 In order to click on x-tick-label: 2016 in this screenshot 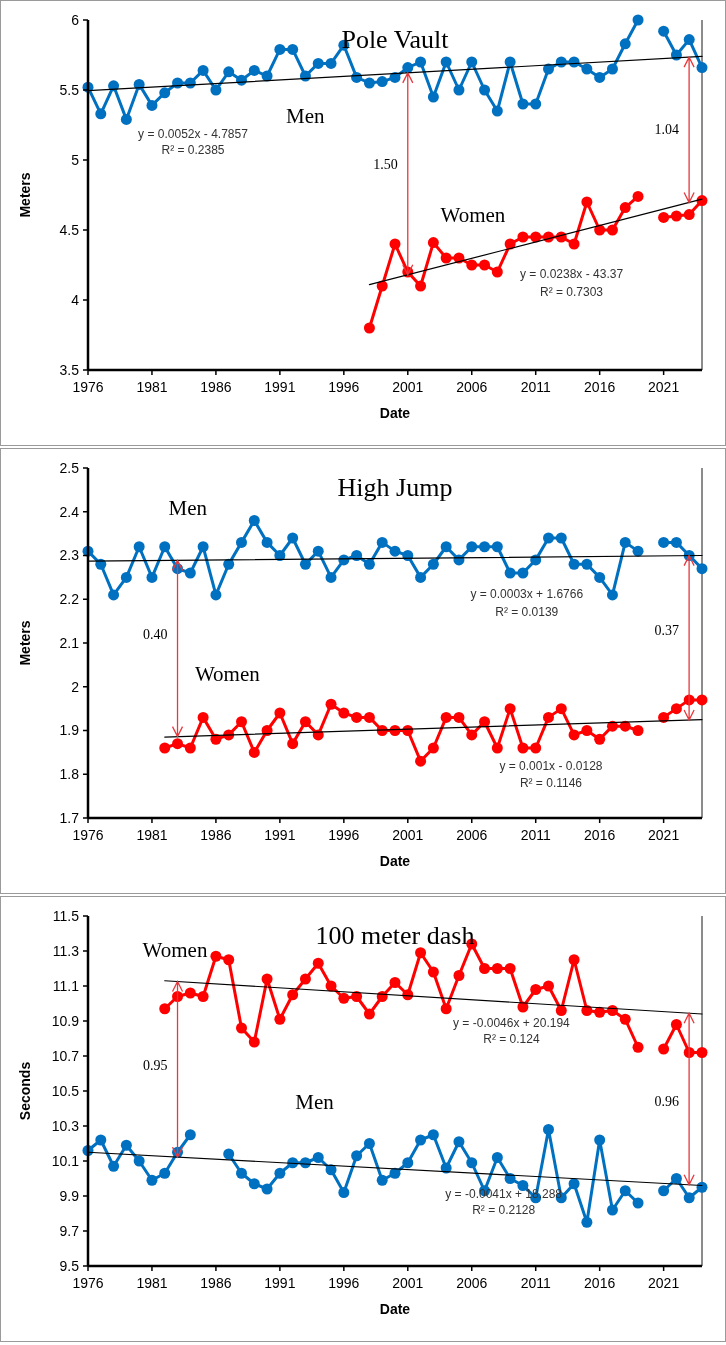, I will do `click(600, 1283)`.